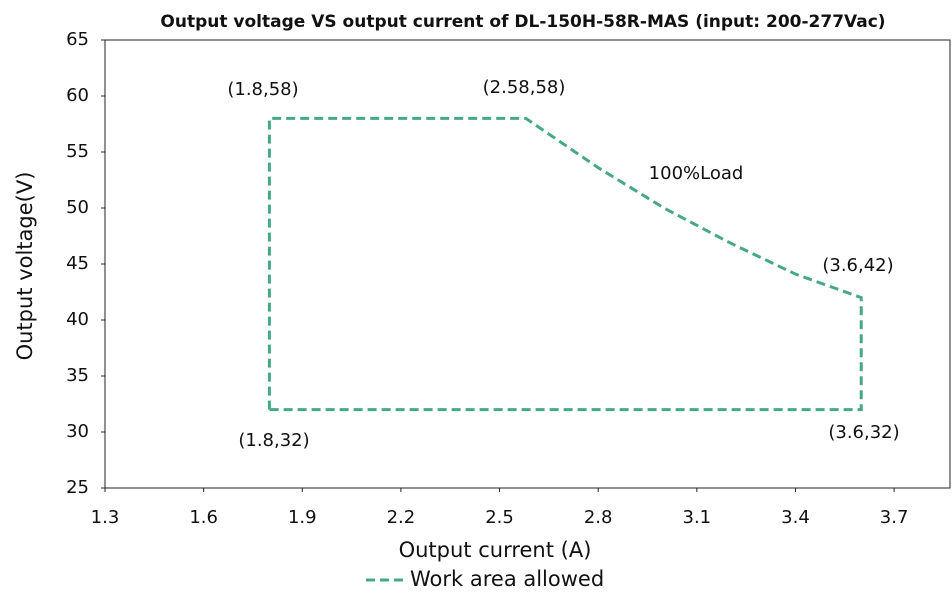 The height and width of the screenshot is (594, 952). Describe the element at coordinates (401, 517) in the screenshot. I see `x-tick-label: 2.2` at that location.